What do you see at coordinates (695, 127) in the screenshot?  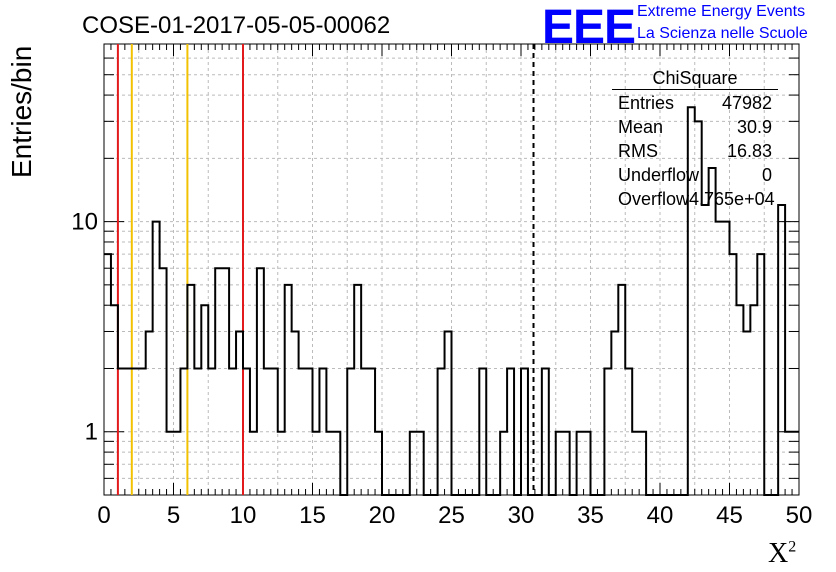 I see `stats-row-mean: Mean 30.9` at bounding box center [695, 127].